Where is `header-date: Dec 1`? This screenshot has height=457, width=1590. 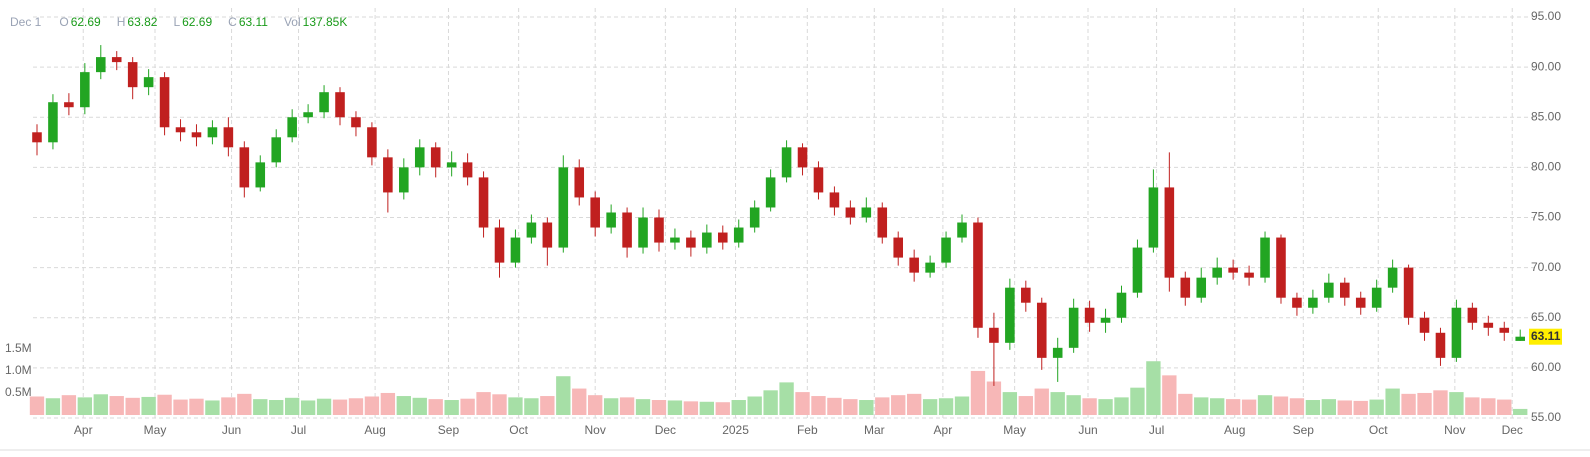 header-date: Dec 1 is located at coordinates (26, 22).